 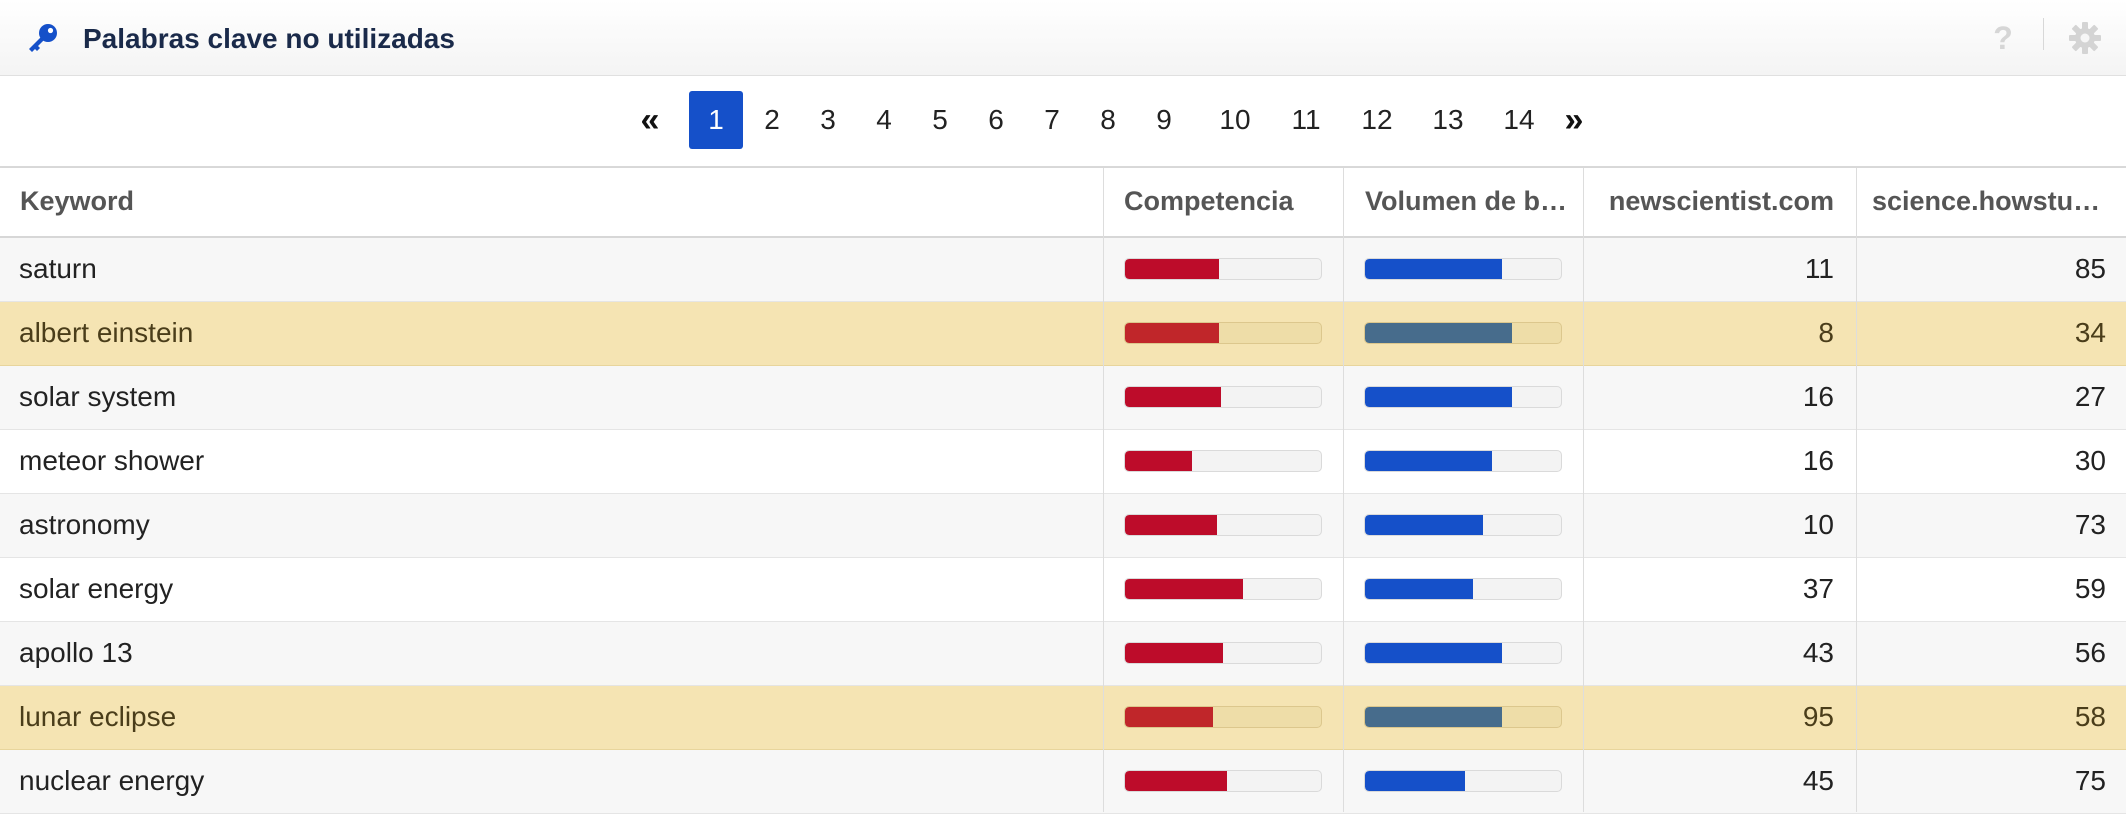 What do you see at coordinates (1818, 780) in the screenshot?
I see `newscientist-position: 45` at bounding box center [1818, 780].